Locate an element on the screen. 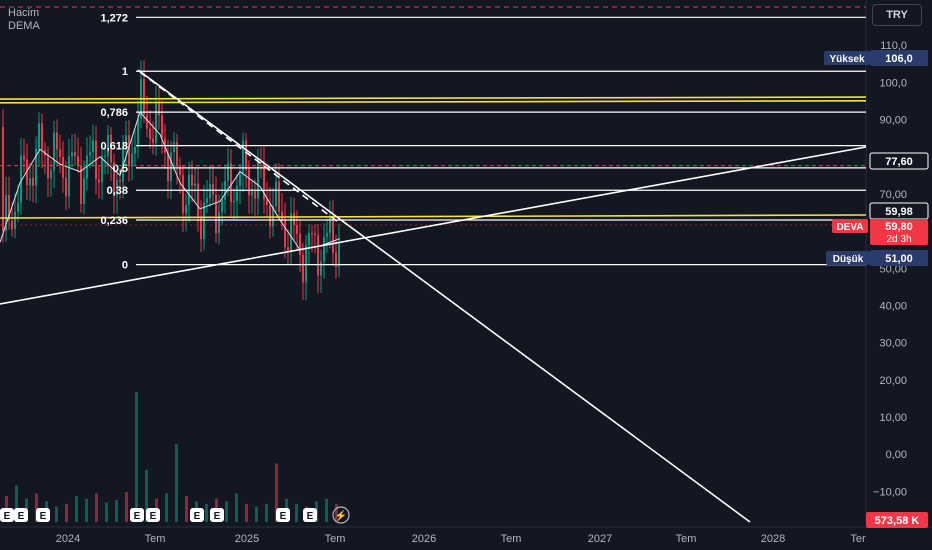 The image size is (932, 550). low-label-text: Düşük is located at coordinates (848, 259).